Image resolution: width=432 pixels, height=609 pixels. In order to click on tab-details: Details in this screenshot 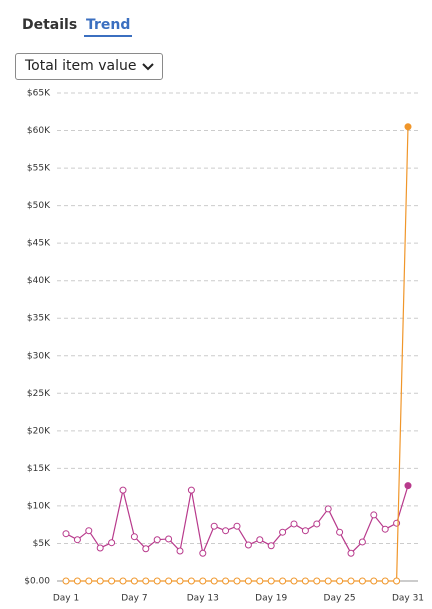, I will do `click(50, 25)`.